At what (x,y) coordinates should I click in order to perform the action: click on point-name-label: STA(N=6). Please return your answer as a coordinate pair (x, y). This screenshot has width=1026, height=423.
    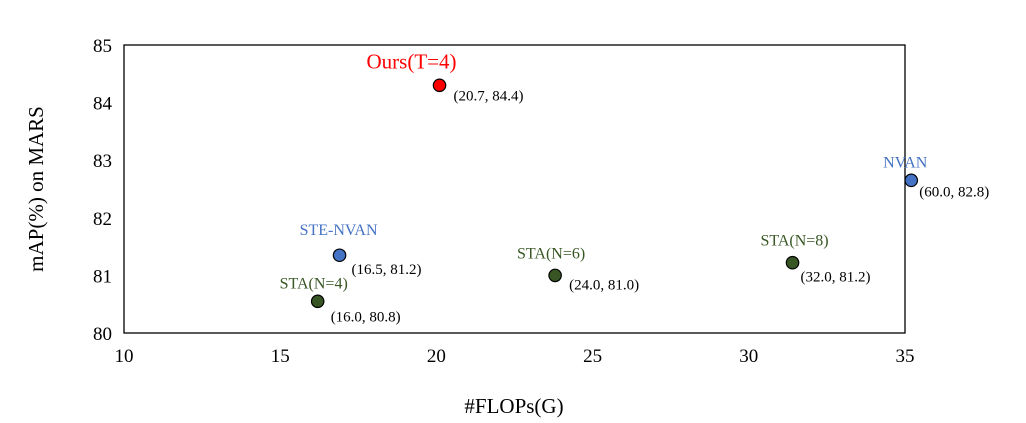
    Looking at the image, I should click on (551, 253).